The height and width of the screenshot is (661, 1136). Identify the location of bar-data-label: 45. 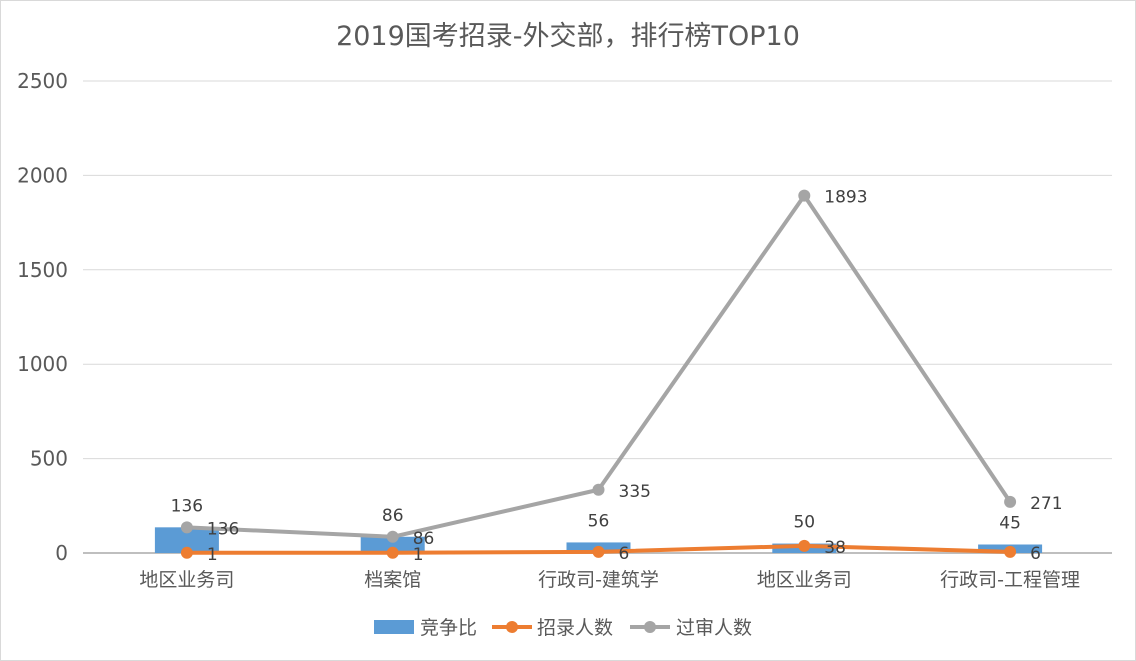
(1010, 524).